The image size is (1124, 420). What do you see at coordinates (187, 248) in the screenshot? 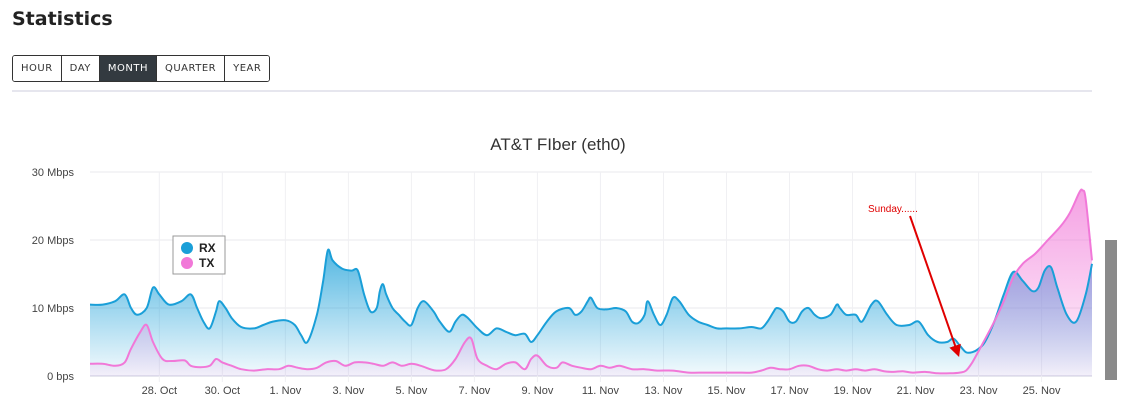
I see `legend-rx-marker` at bounding box center [187, 248].